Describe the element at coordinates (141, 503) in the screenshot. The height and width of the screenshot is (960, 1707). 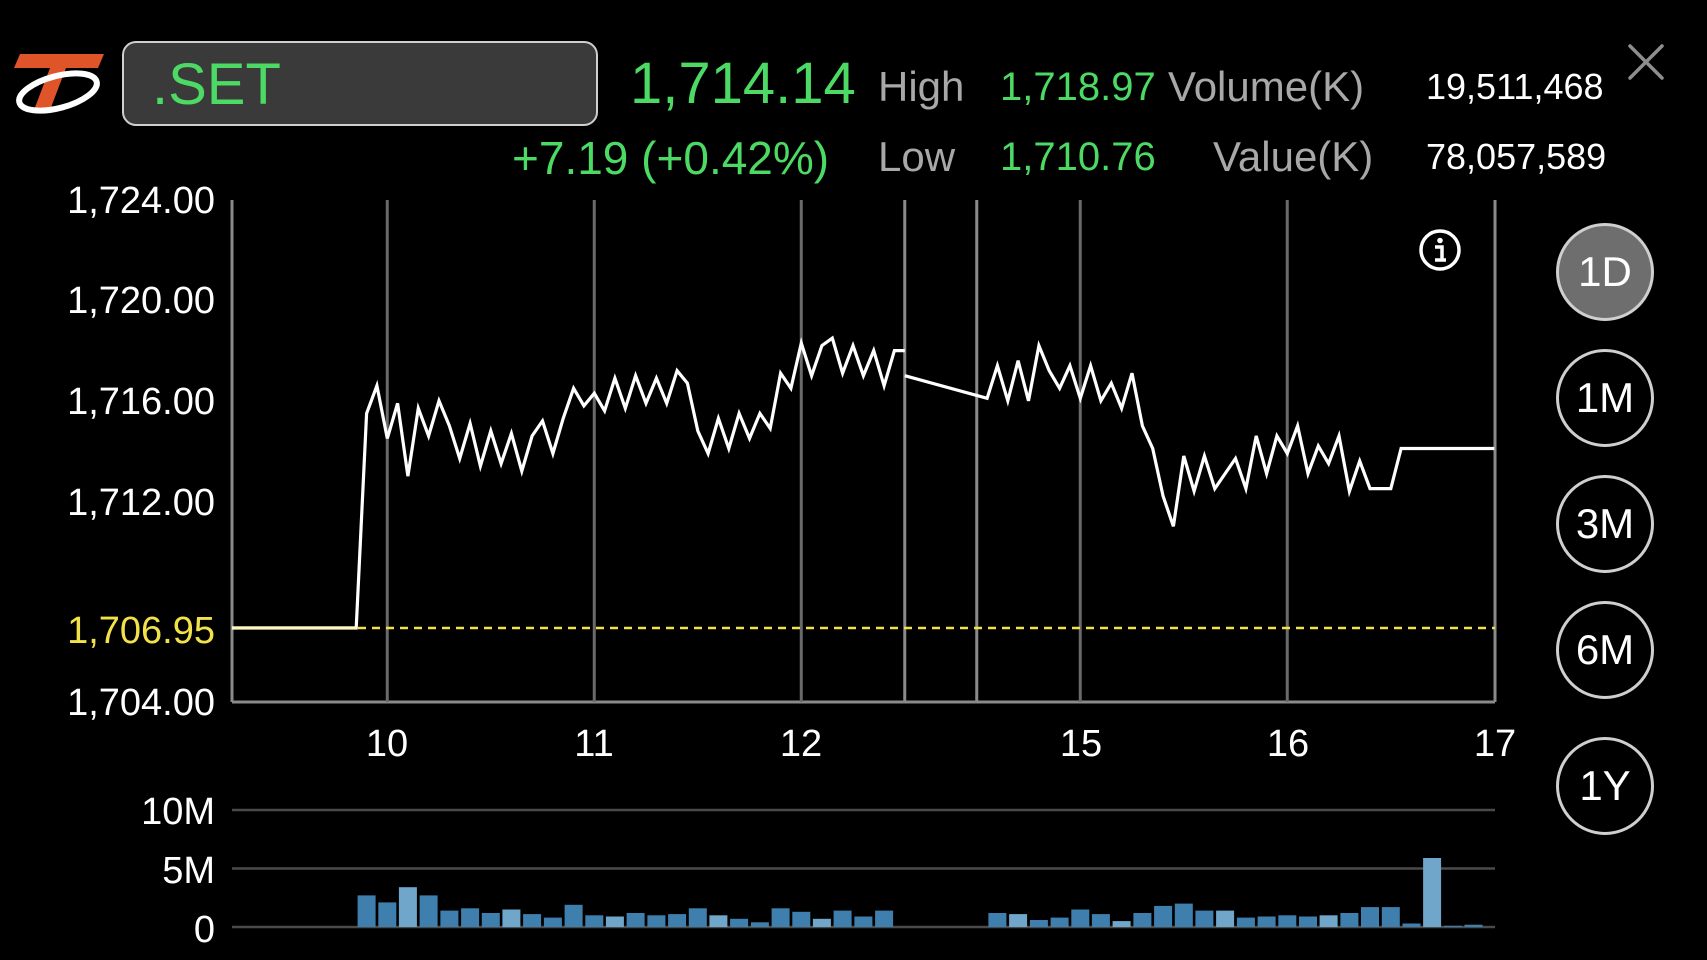
I see `y-tick-label: 1,712.00` at that location.